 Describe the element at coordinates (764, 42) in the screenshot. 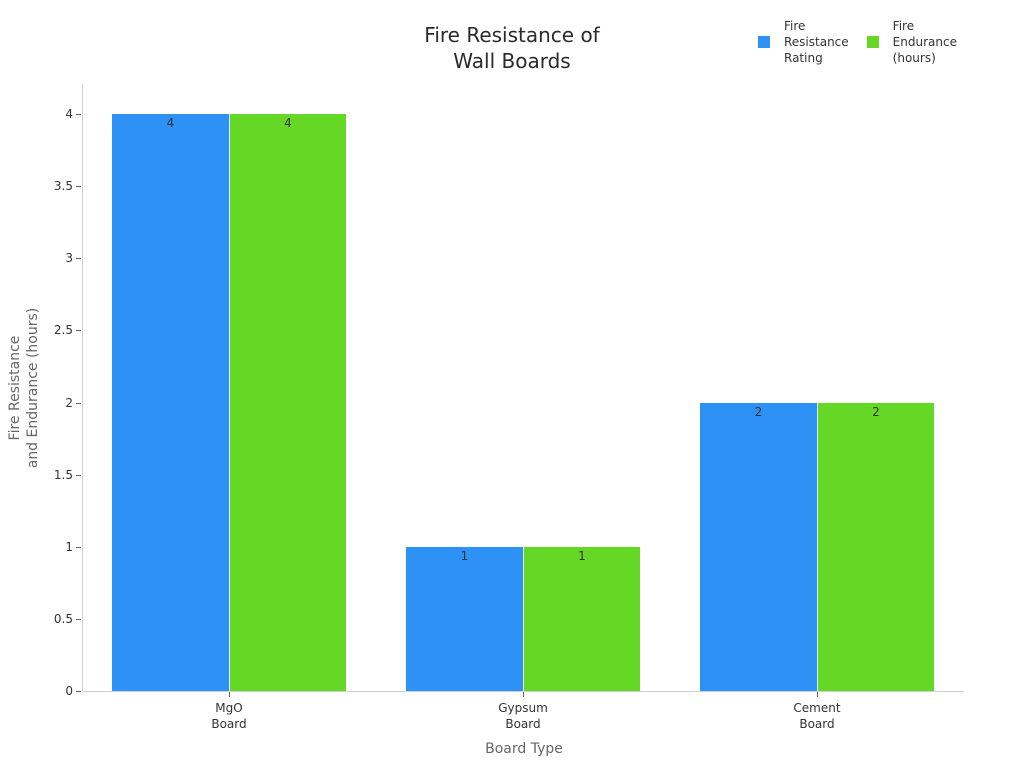

I see `legend-swatch-blue-icon` at that location.